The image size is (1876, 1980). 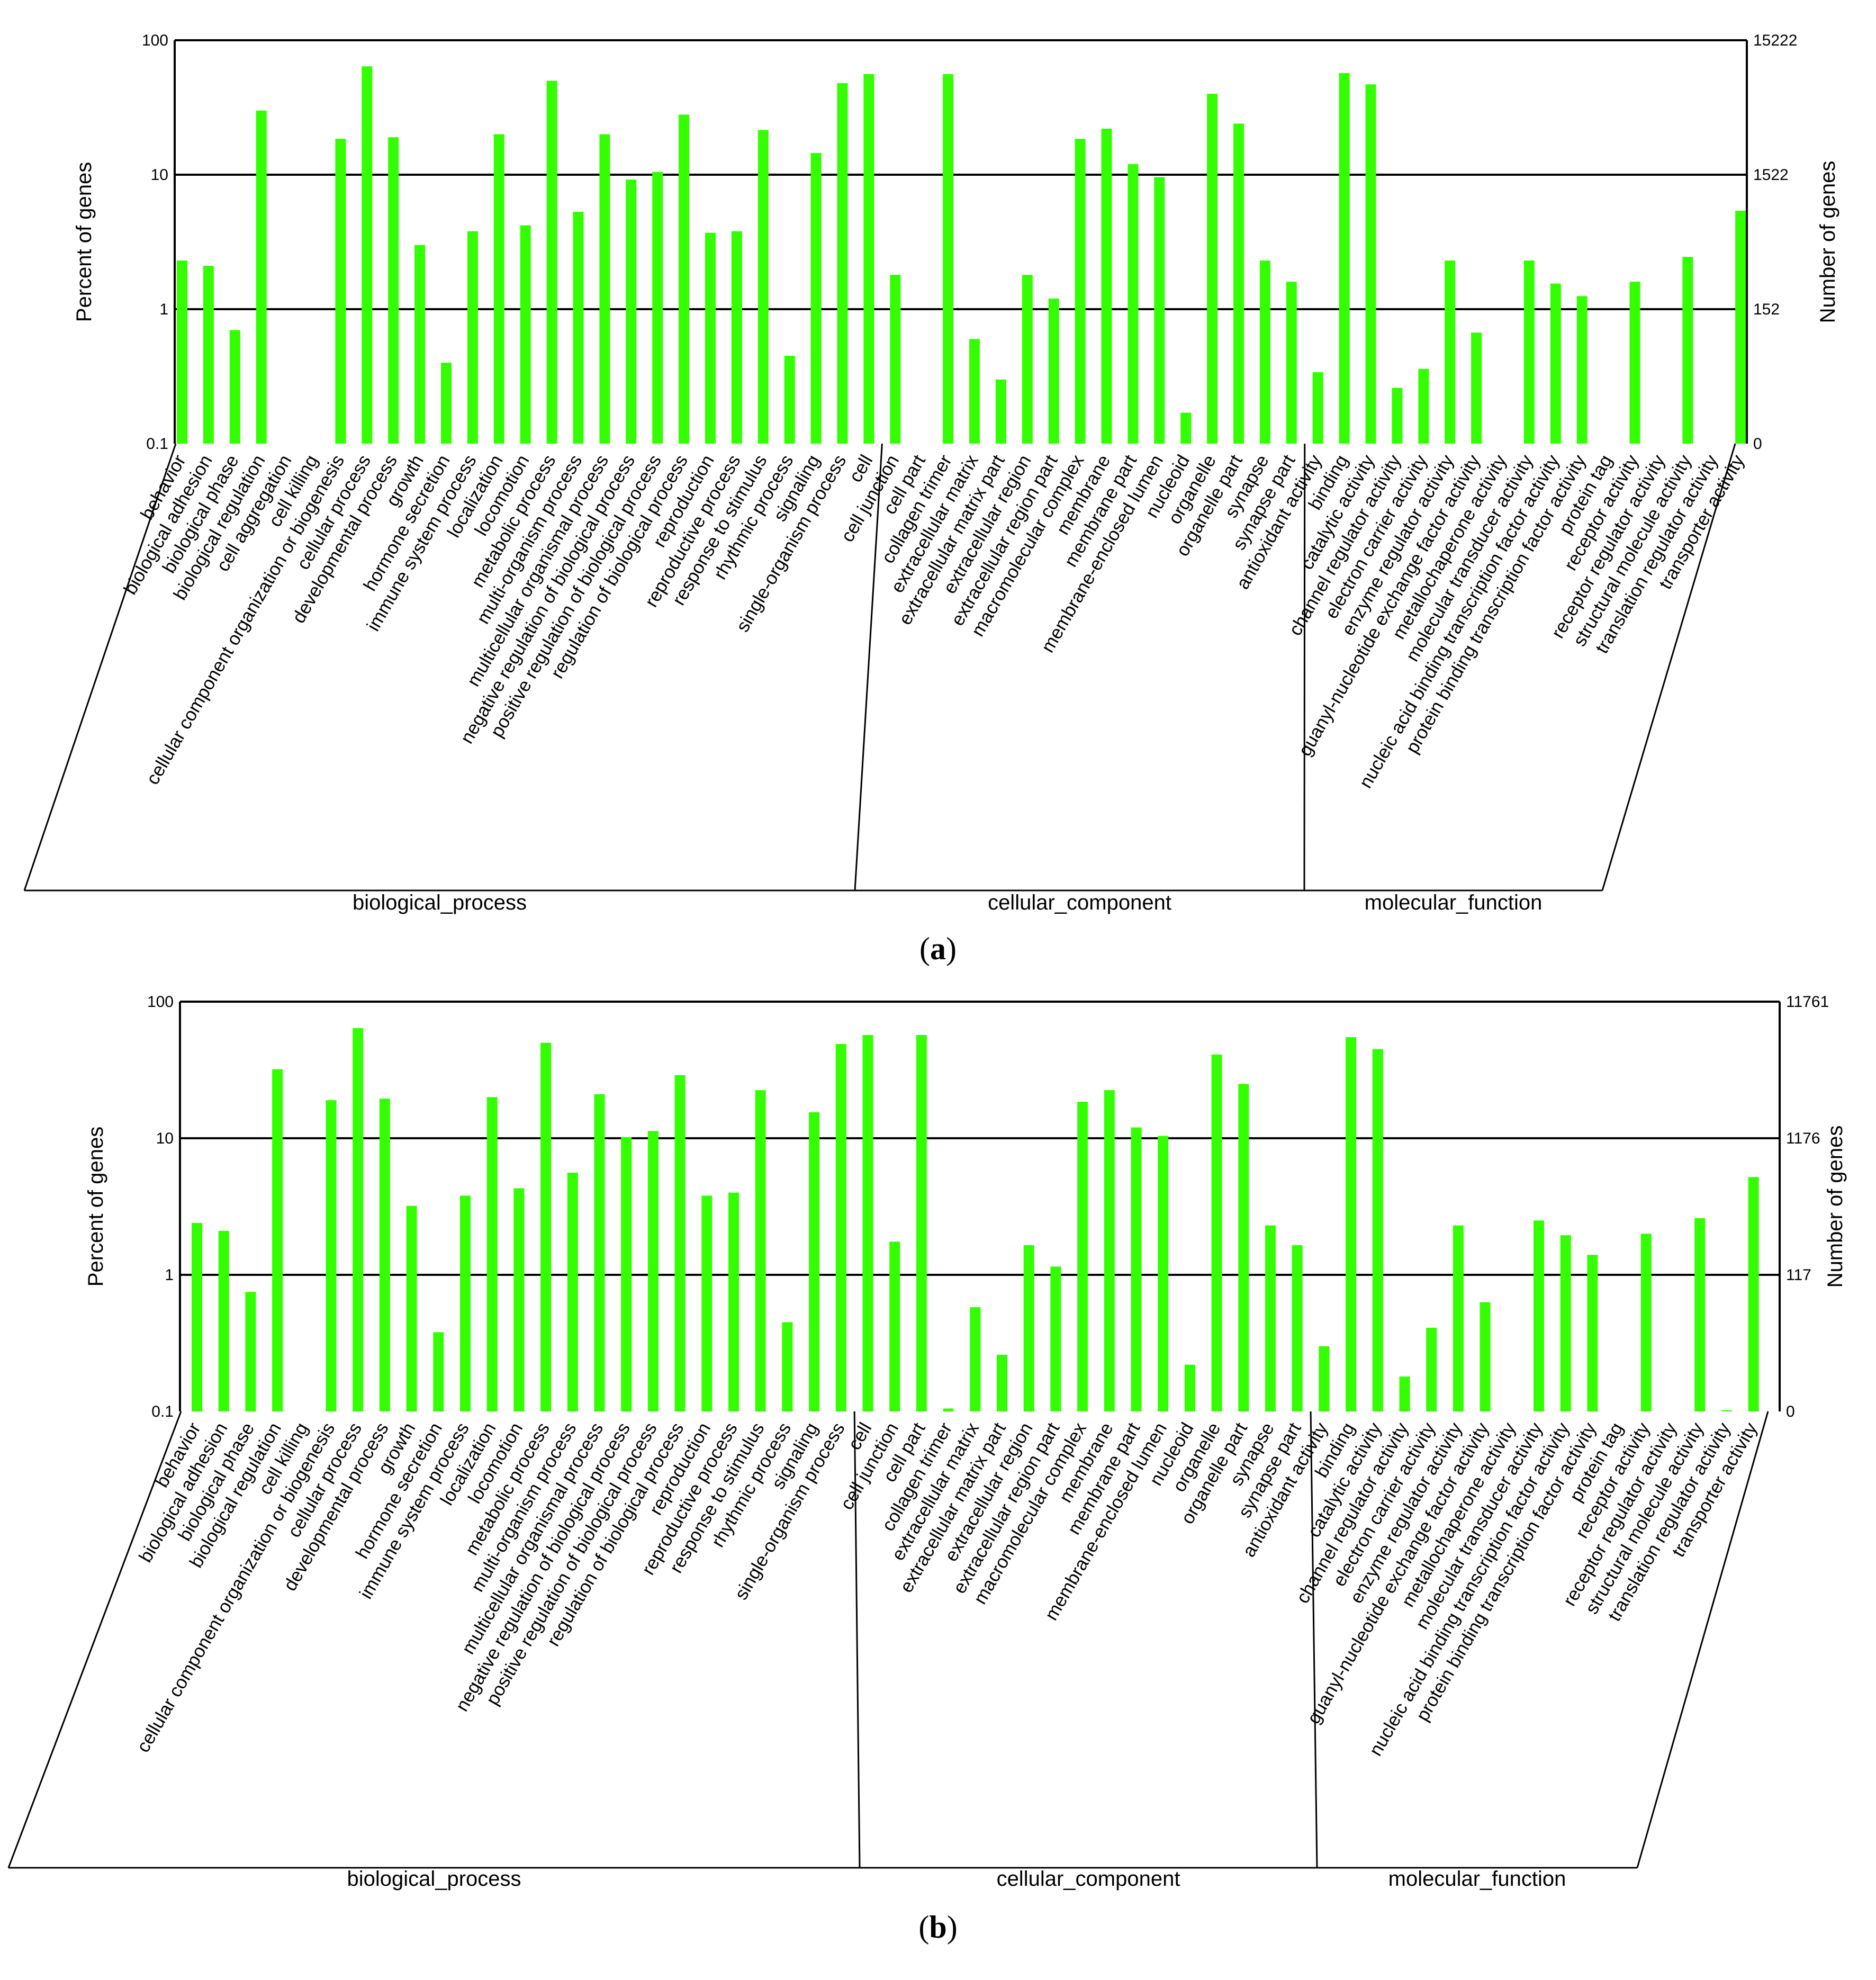 I want to click on y-tick-left: 10, so click(x=165, y=1138).